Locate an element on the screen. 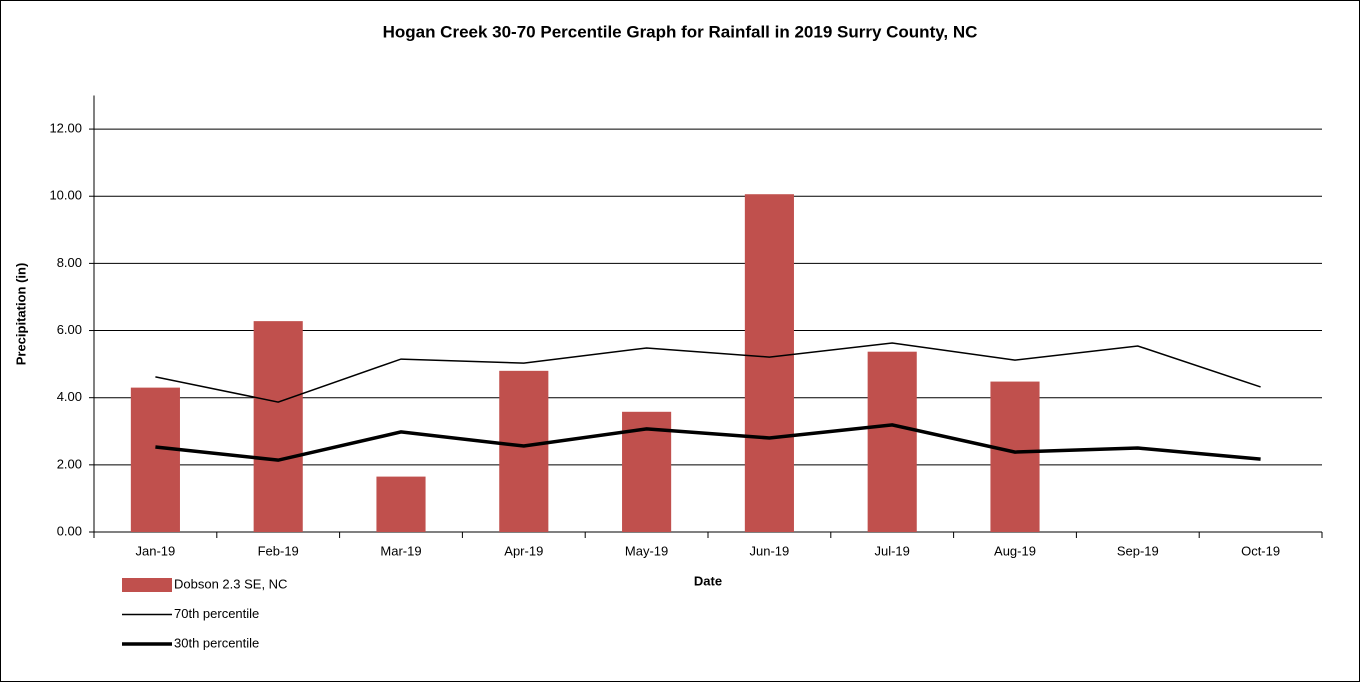 This screenshot has width=1360, height=682. legend-label: 70th percentile is located at coordinates (216, 613).